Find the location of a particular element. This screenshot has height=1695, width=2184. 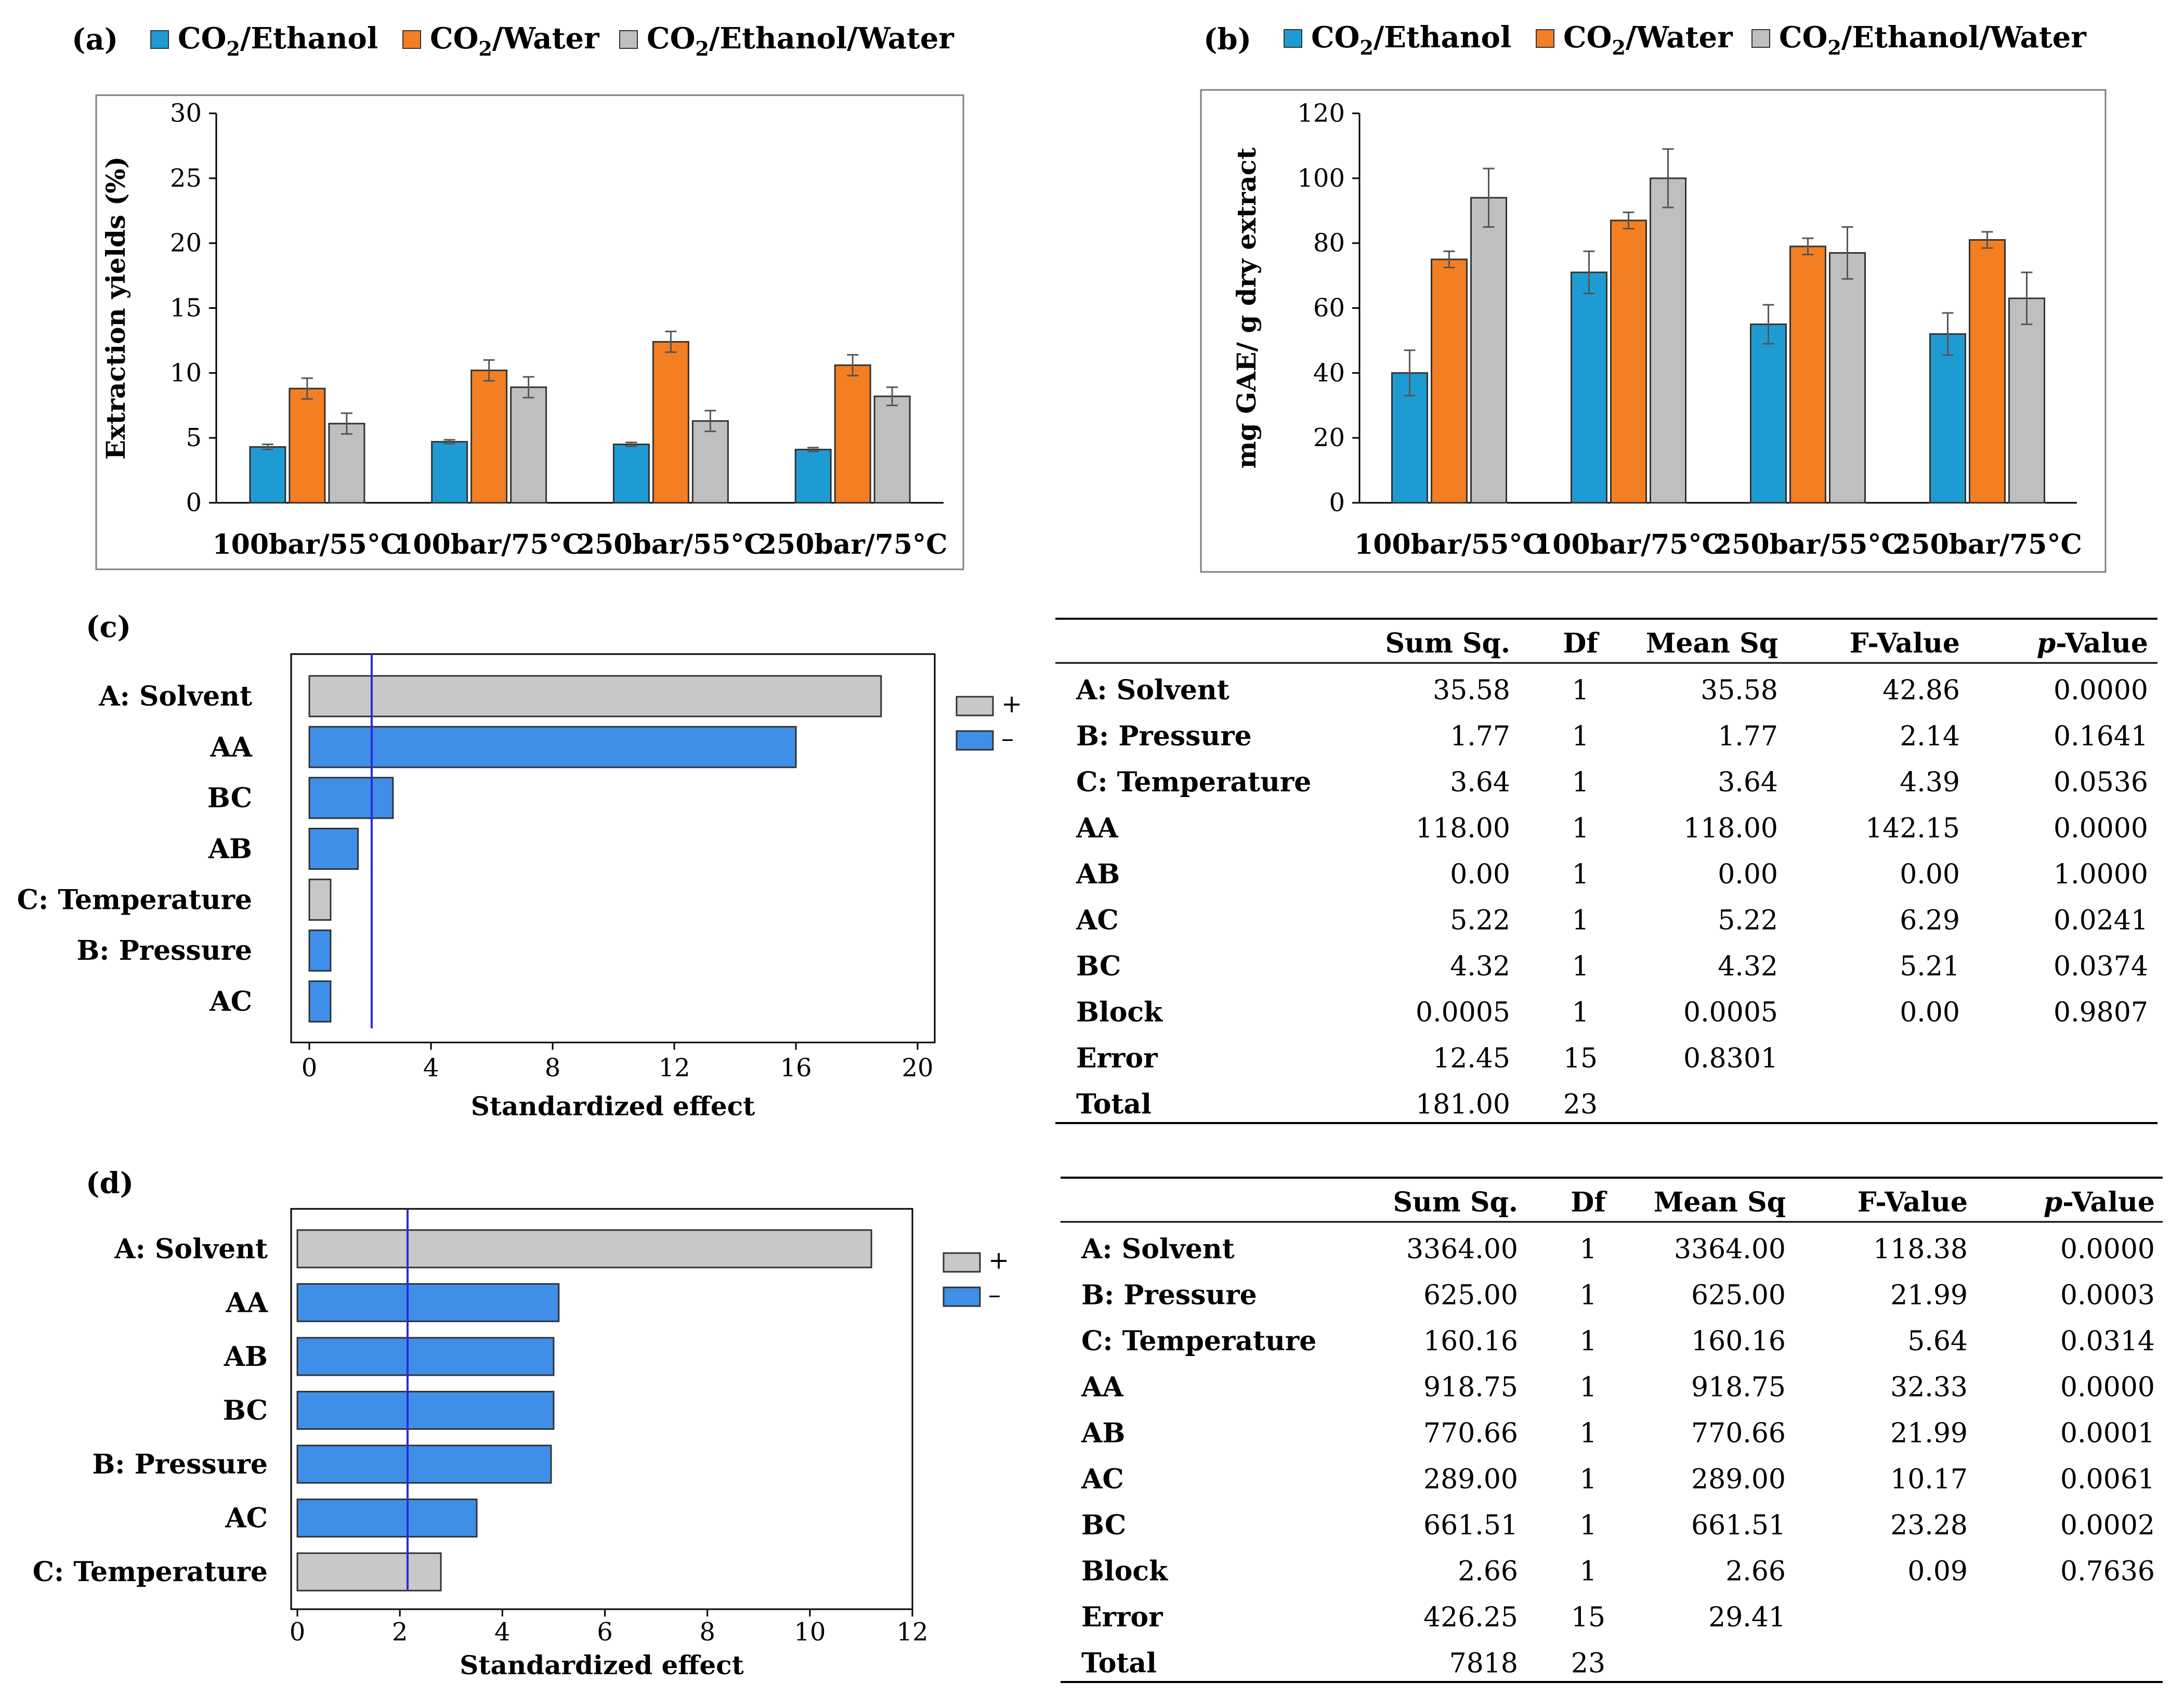

bar-b-CO2/Ethanol-1 is located at coordinates (1589, 387).